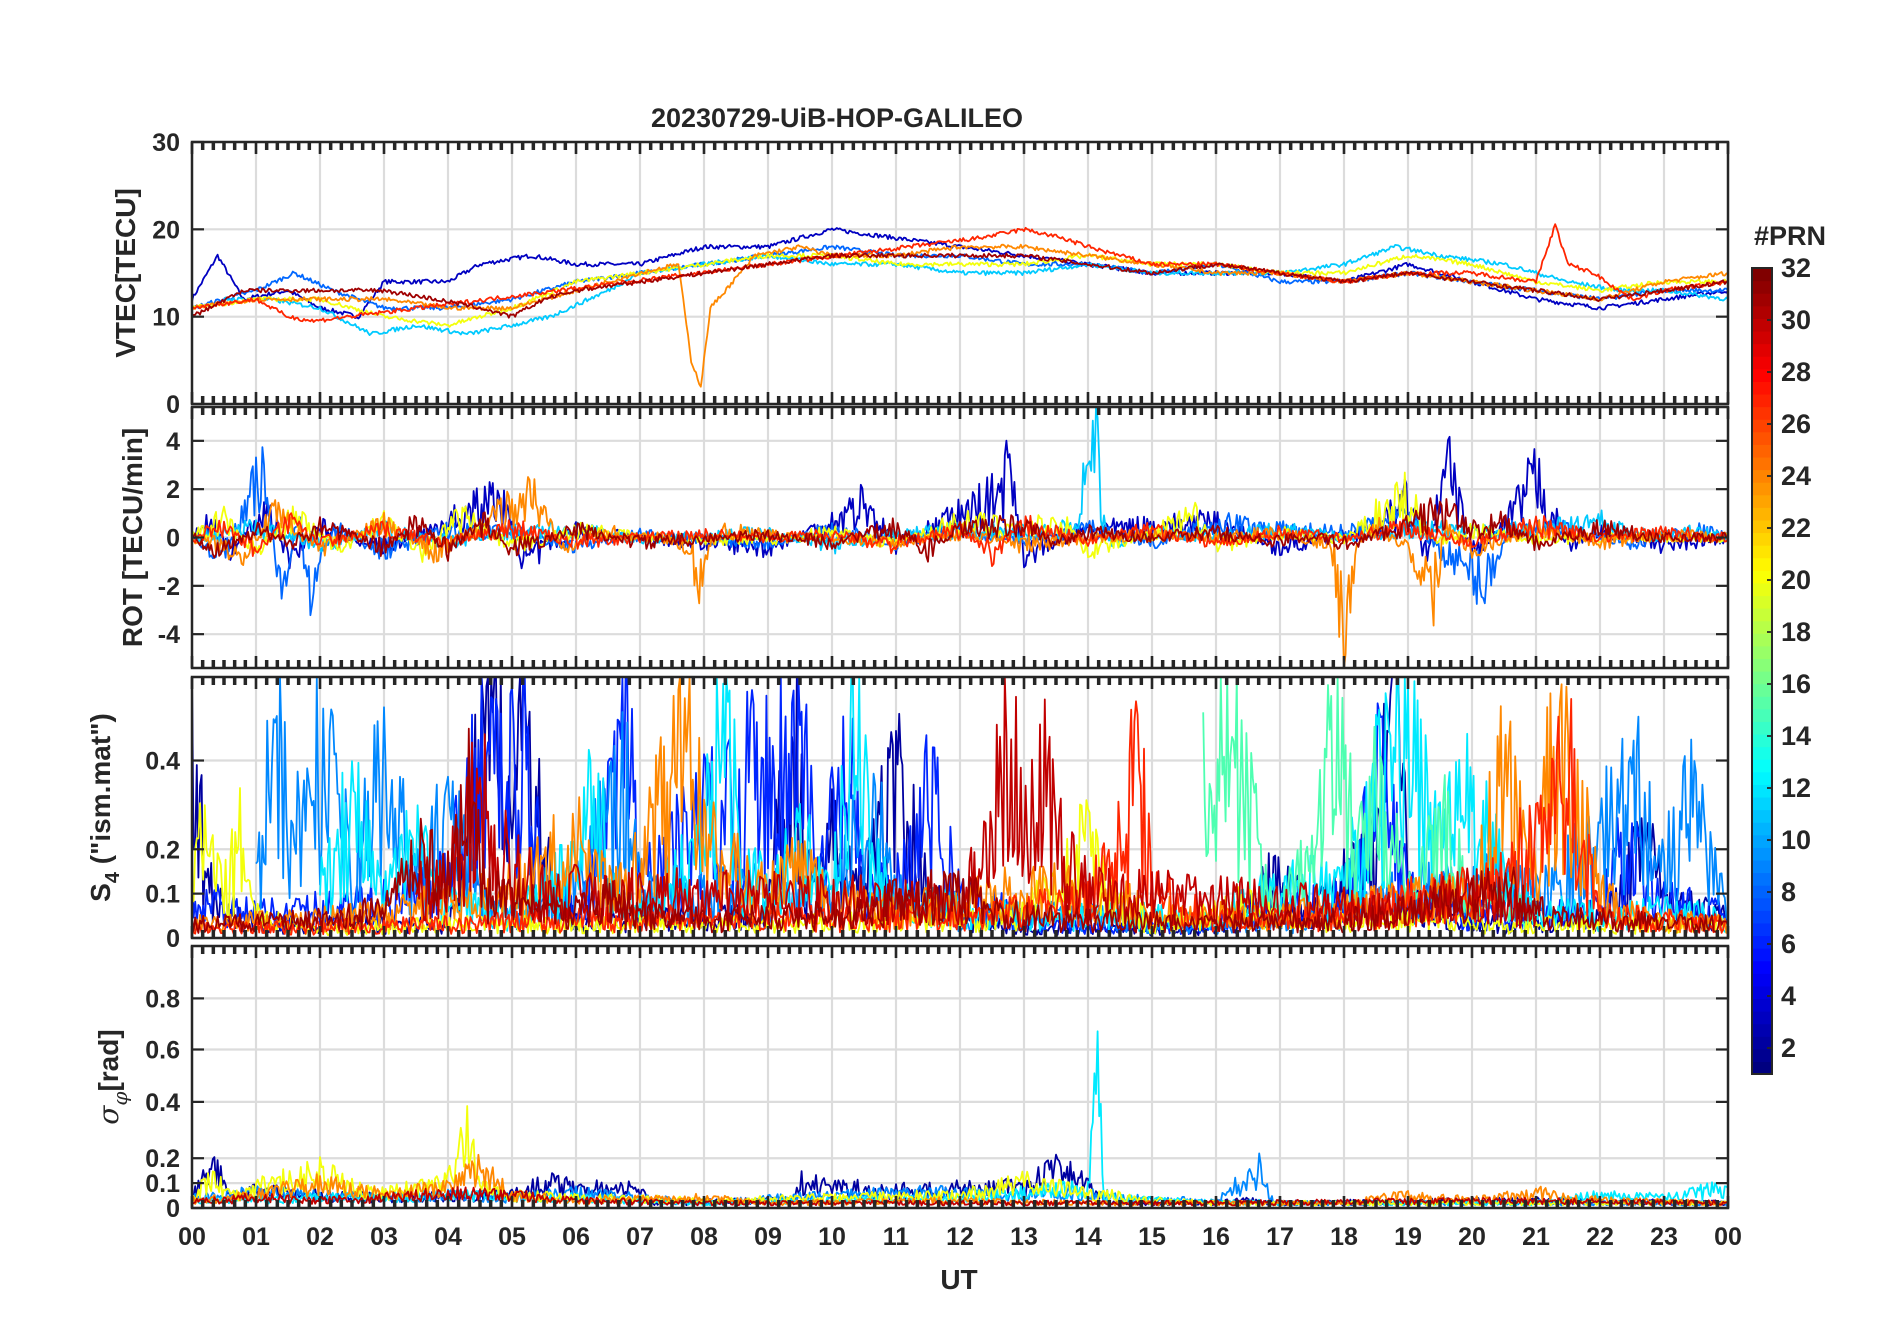 Image resolution: width=1902 pixels, height=1330 pixels. What do you see at coordinates (837, 118) in the screenshot?
I see `chart-title: 20230729-UiB-HOP-GALILEO` at bounding box center [837, 118].